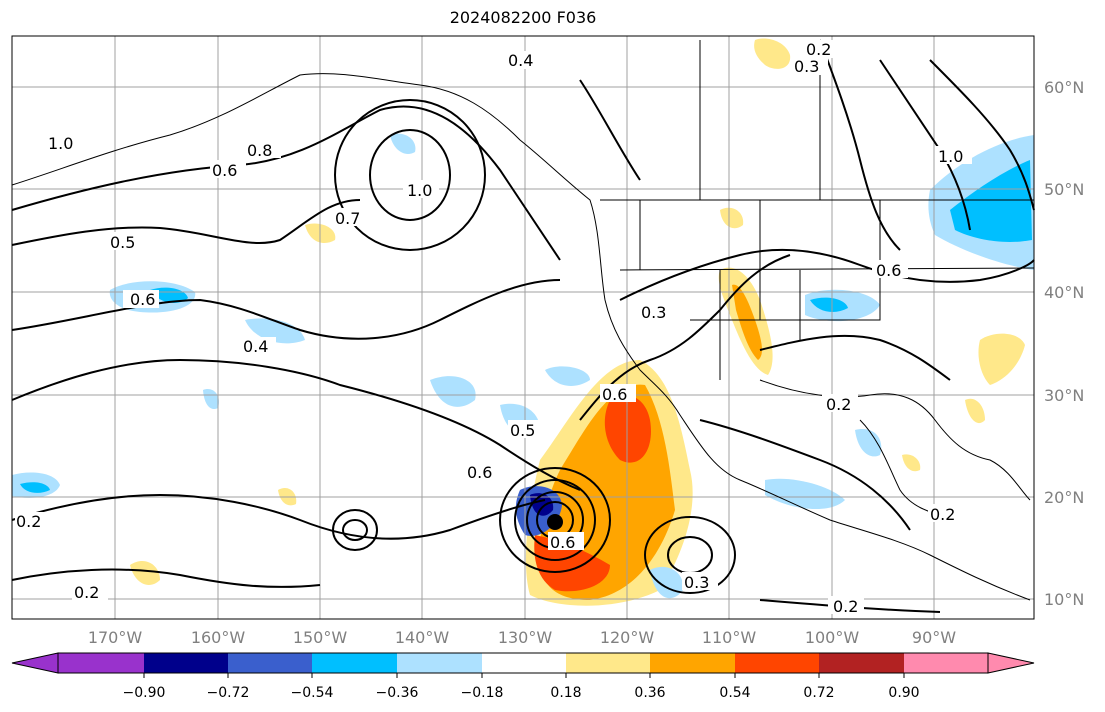  What do you see at coordinates (347, 218) in the screenshot?
I see `contour-label: 0.7` at bounding box center [347, 218].